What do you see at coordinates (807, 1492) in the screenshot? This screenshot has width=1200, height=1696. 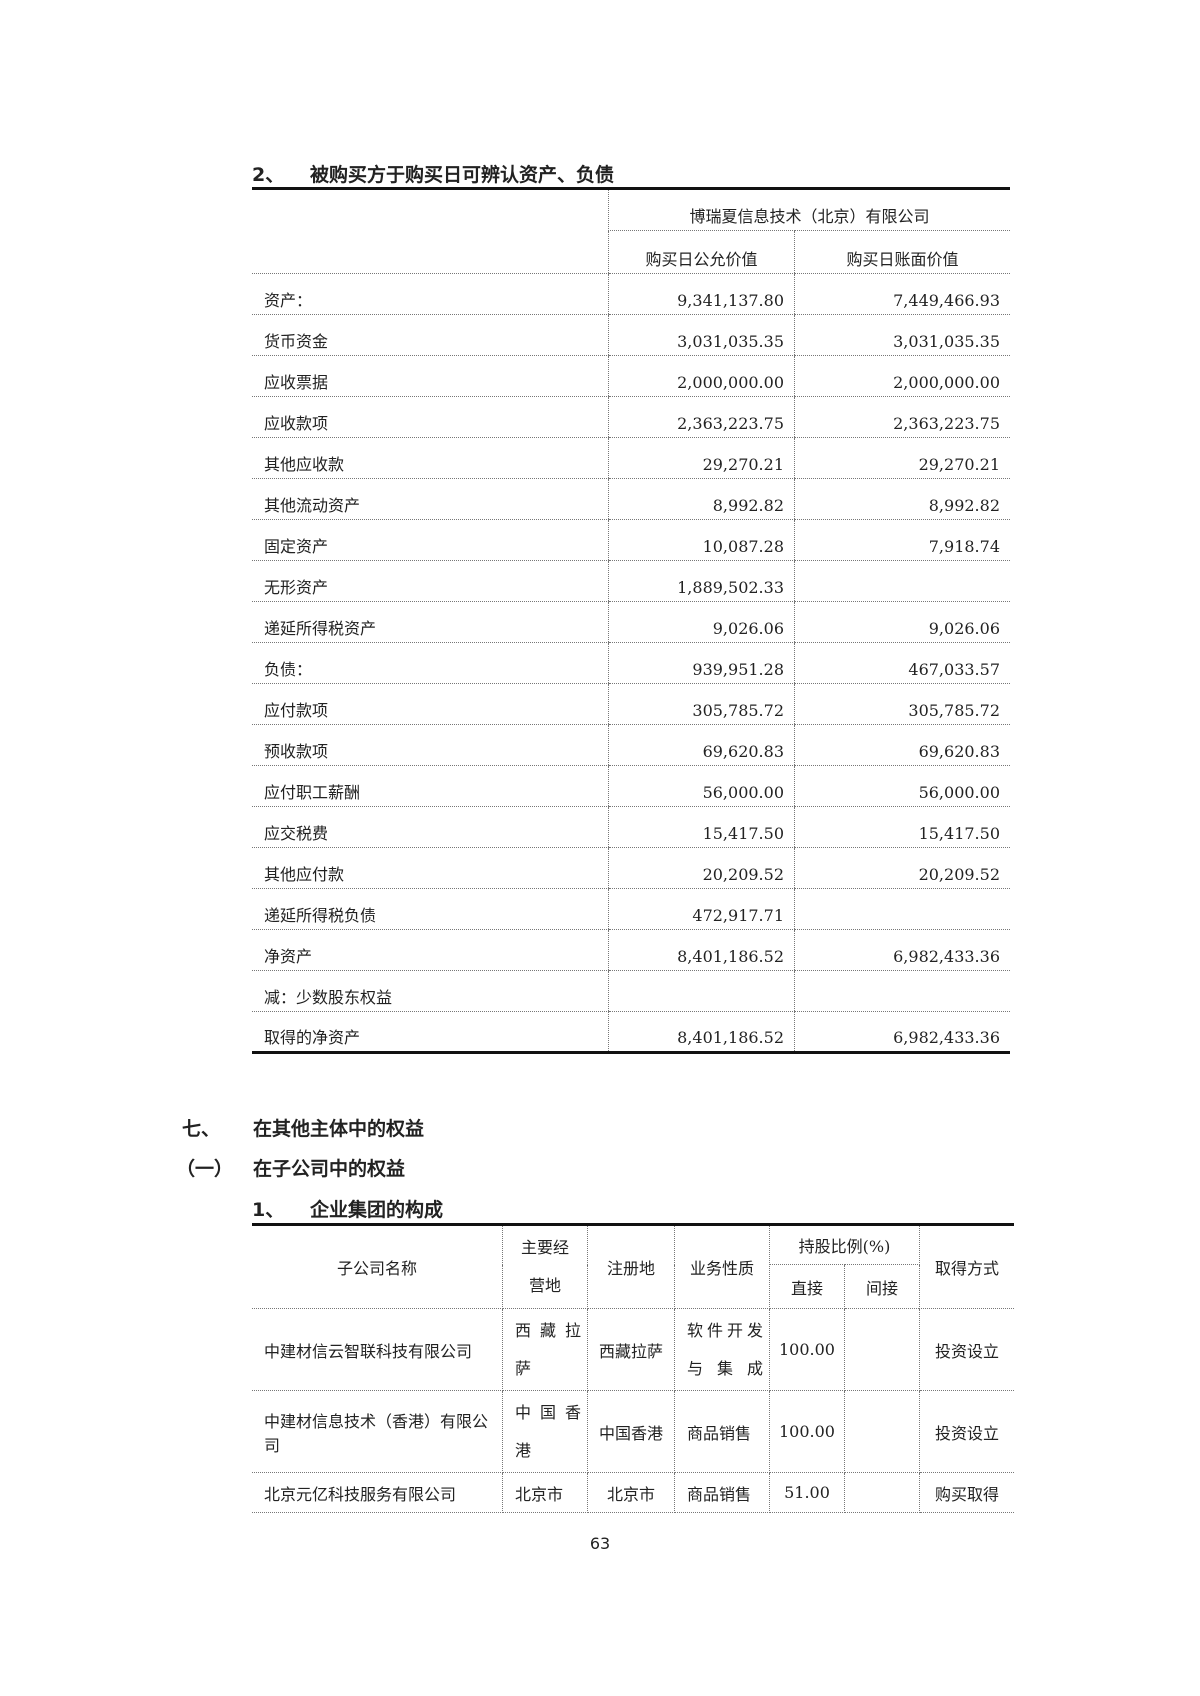 I see `cell-direct: 51.00` at bounding box center [807, 1492].